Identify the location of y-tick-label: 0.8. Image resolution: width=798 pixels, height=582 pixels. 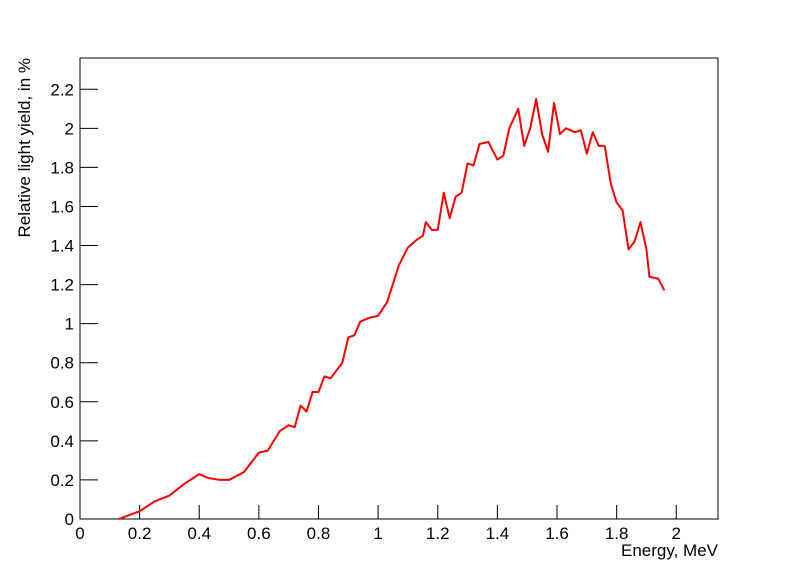
(62, 363).